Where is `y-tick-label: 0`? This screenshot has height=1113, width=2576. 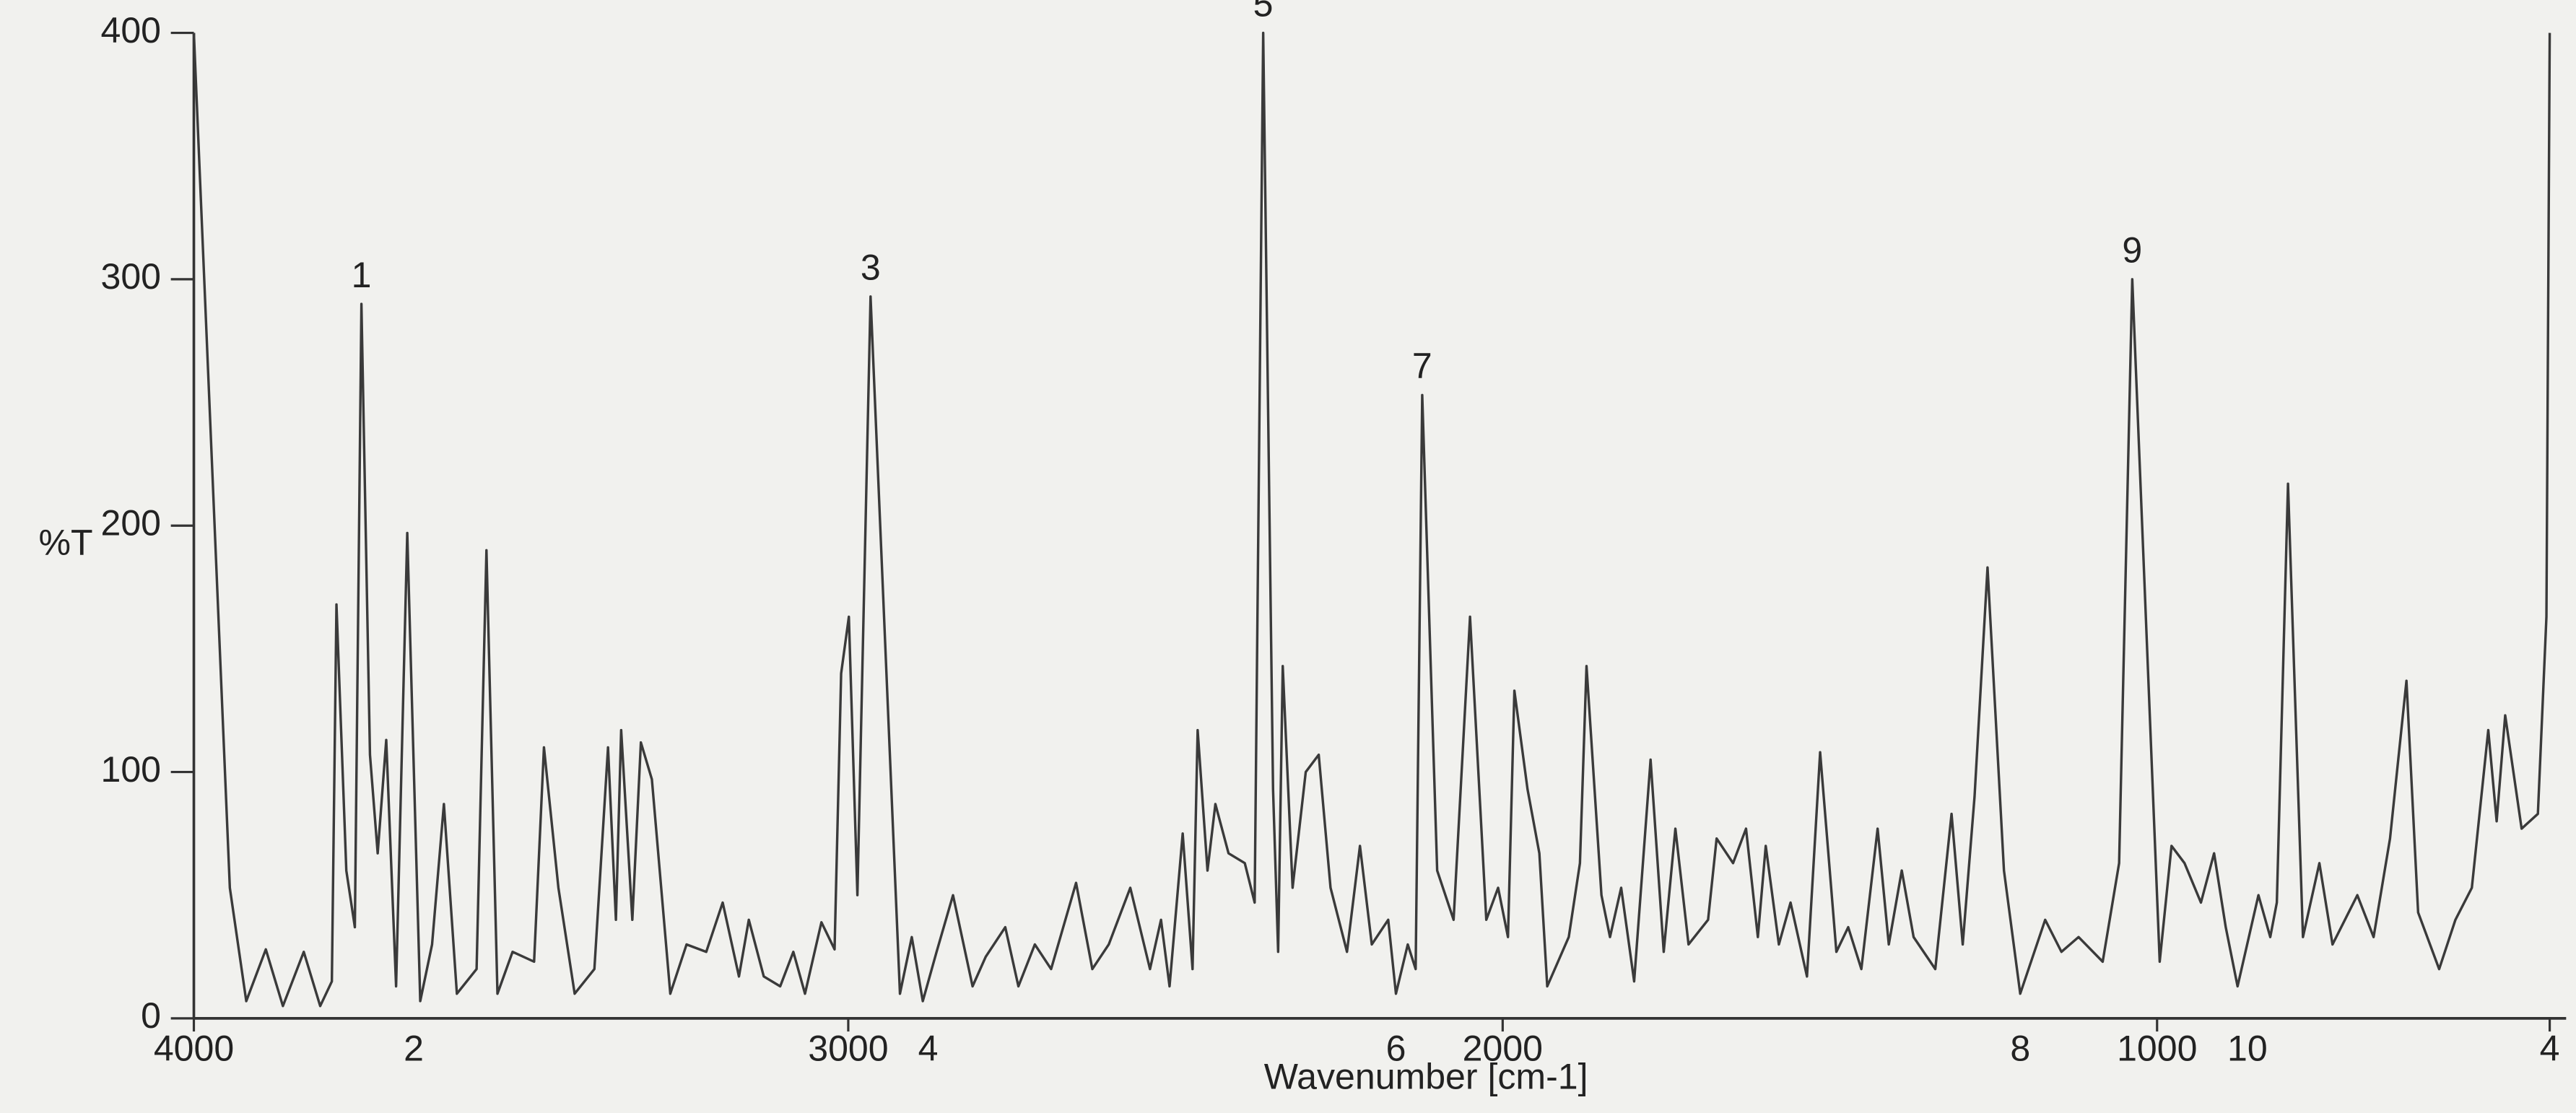 y-tick-label: 0 is located at coordinates (151, 1015).